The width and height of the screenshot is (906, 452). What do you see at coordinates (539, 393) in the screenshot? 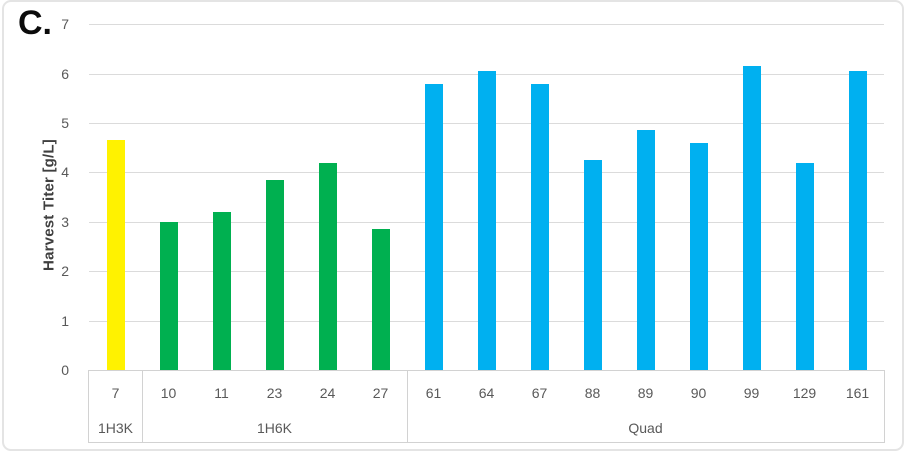
I see `category-label: 67` at bounding box center [539, 393].